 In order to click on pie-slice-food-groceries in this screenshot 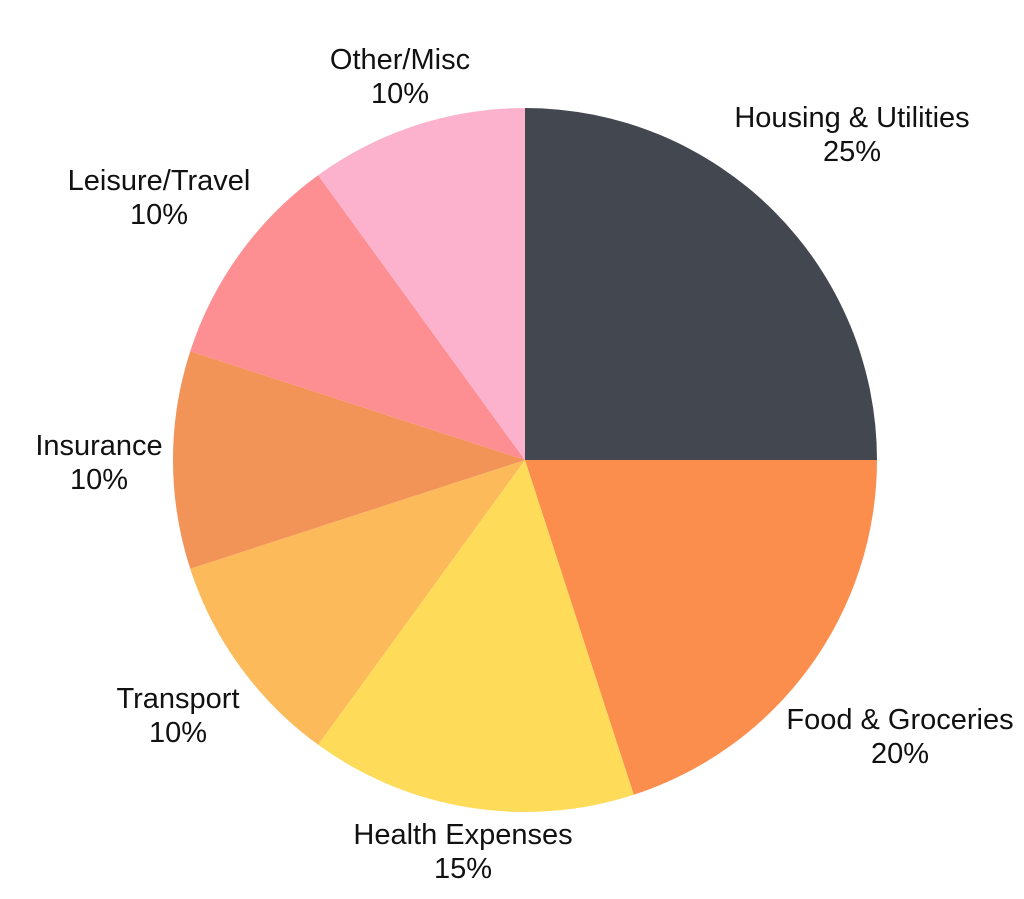, I will do `click(701, 627)`.